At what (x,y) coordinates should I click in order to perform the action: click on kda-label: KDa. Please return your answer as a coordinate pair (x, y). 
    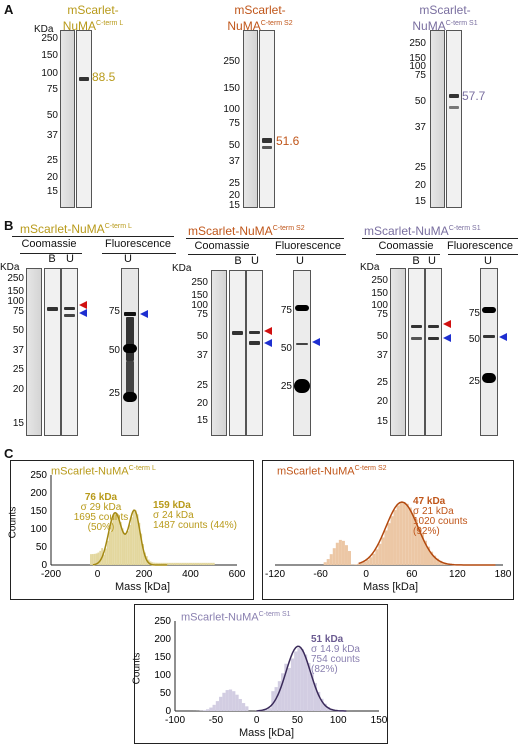
    Looking at the image, I should click on (181, 268).